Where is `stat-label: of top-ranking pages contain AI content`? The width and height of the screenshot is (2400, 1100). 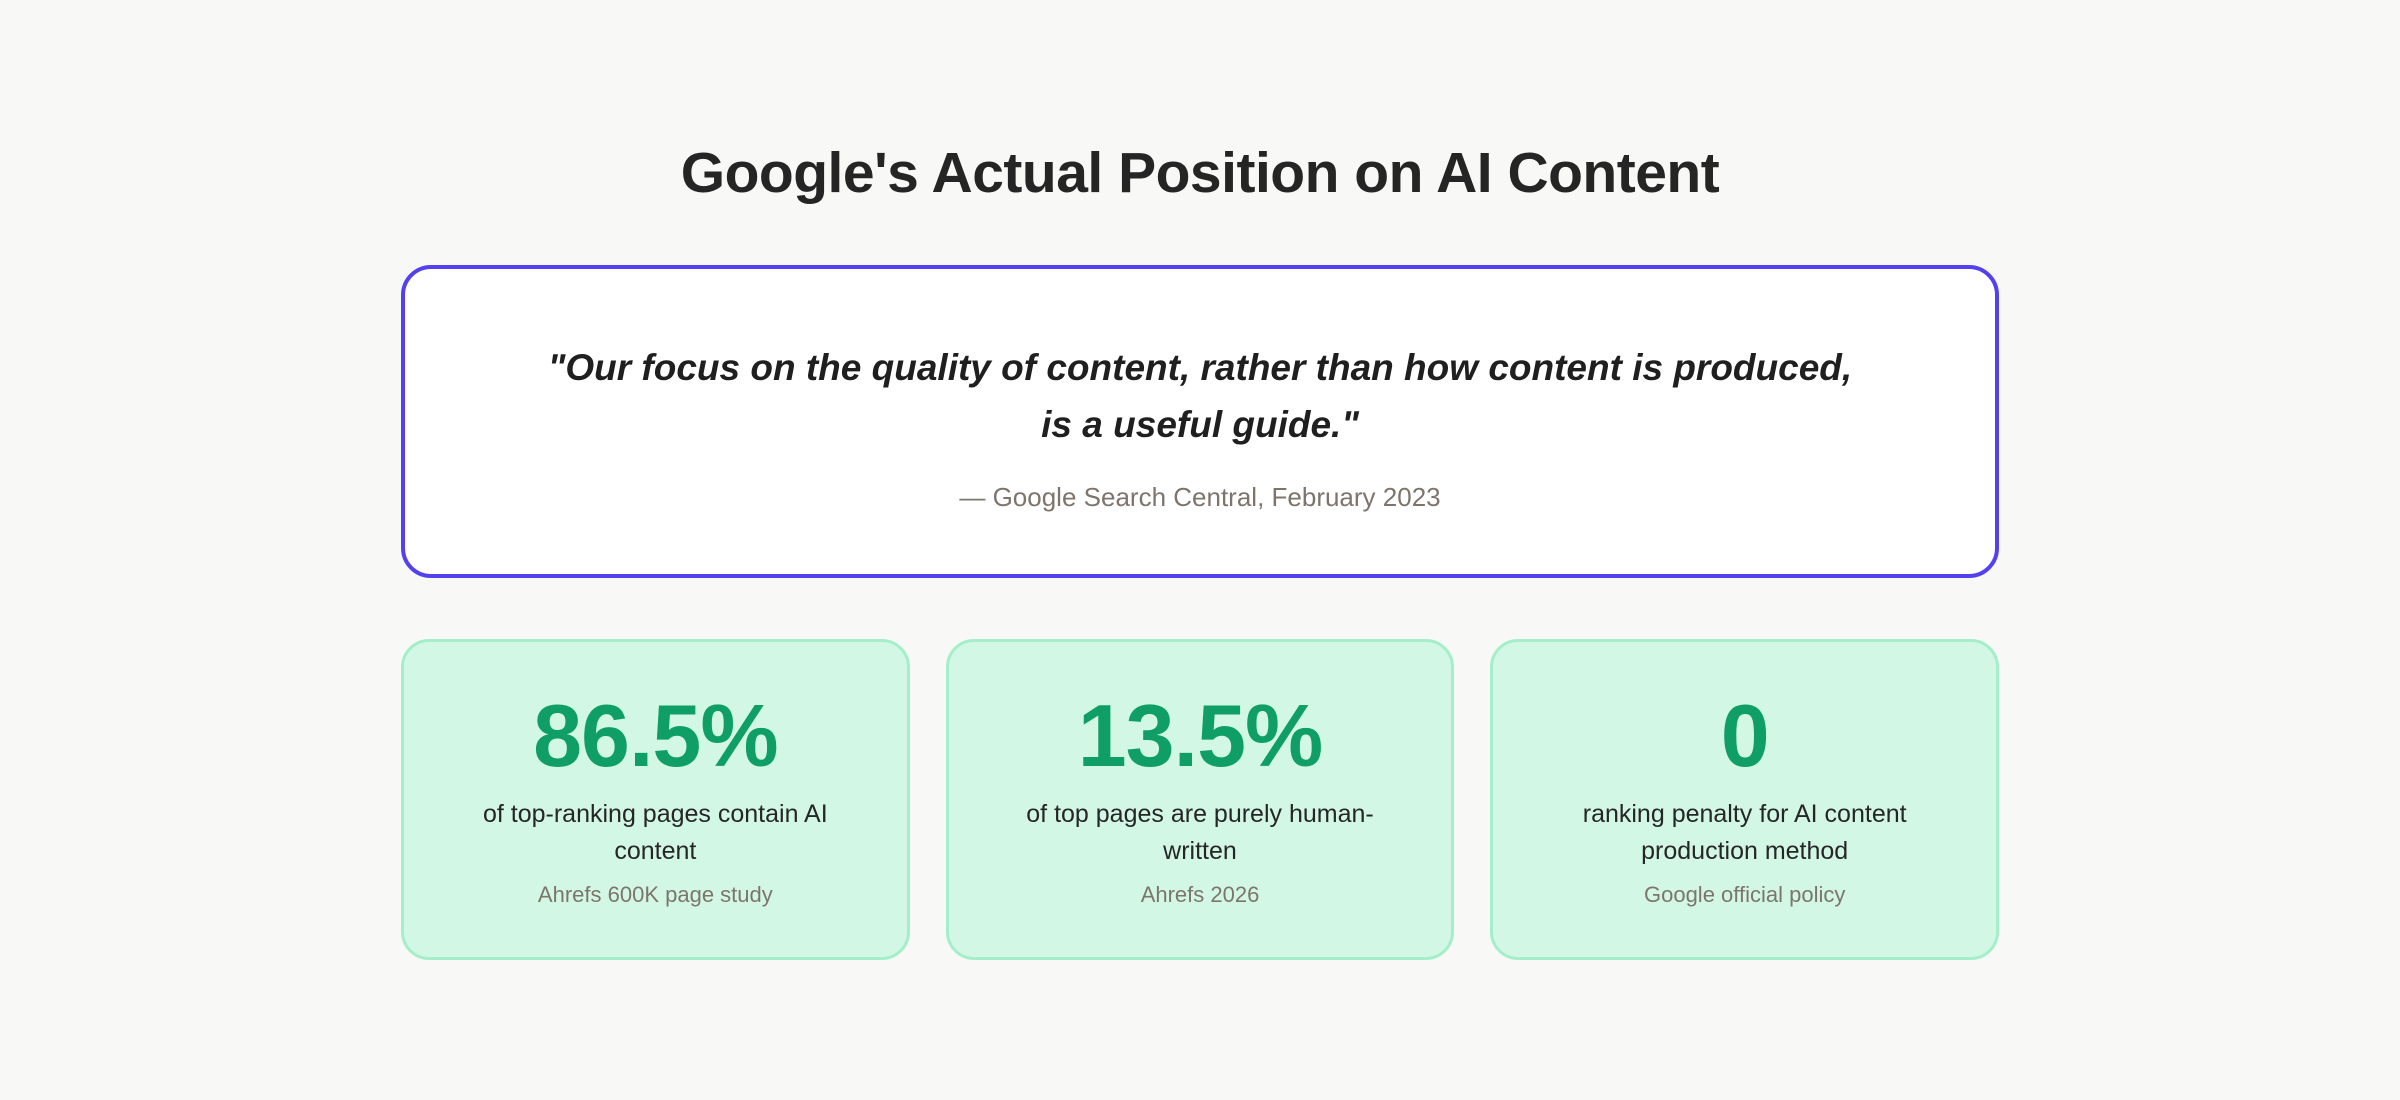 stat-label: of top-ranking pages contain AI content is located at coordinates (655, 832).